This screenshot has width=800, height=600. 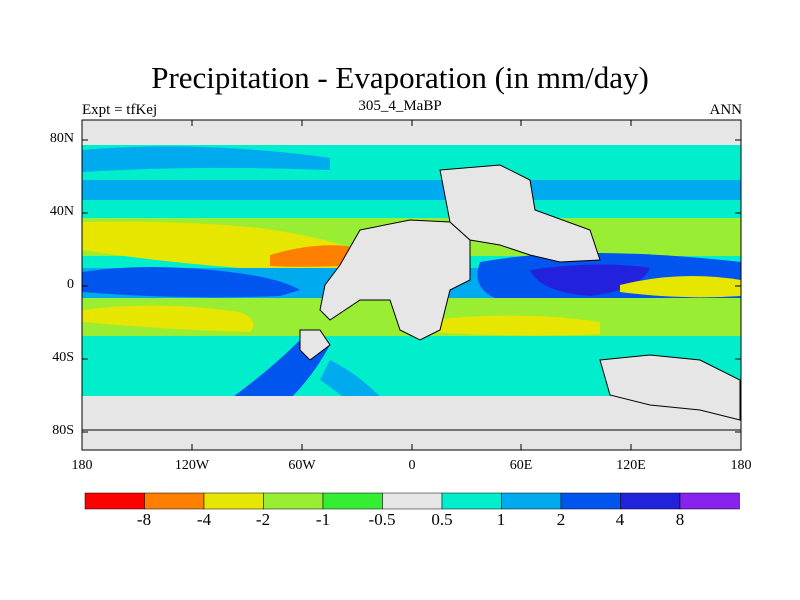 What do you see at coordinates (620, 519) in the screenshot?
I see `colorbar-label: 4` at bounding box center [620, 519].